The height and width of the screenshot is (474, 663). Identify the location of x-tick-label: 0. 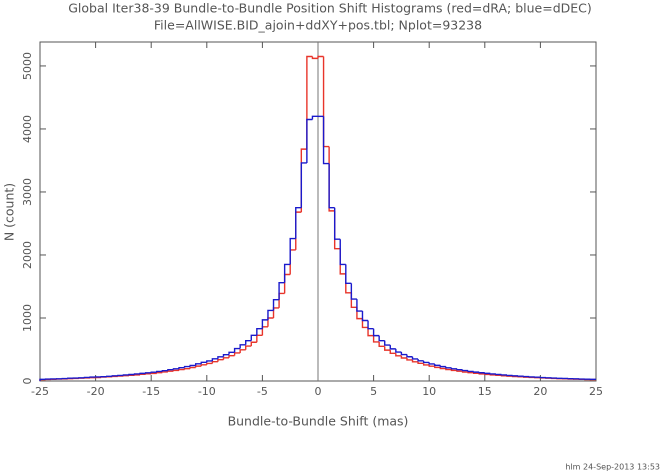
(318, 391).